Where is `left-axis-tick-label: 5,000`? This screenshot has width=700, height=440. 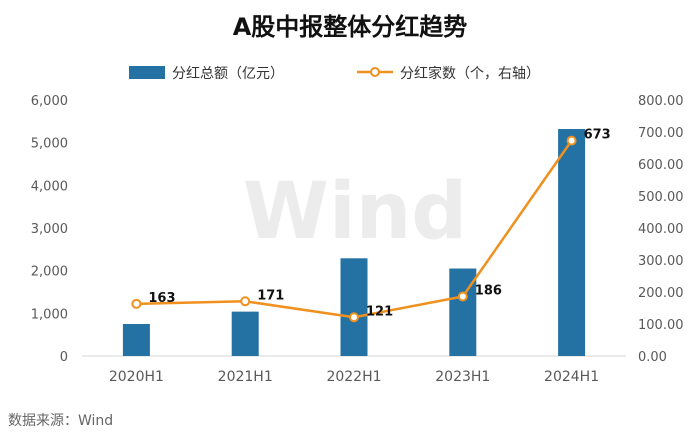
left-axis-tick-label: 5,000 is located at coordinates (49, 144).